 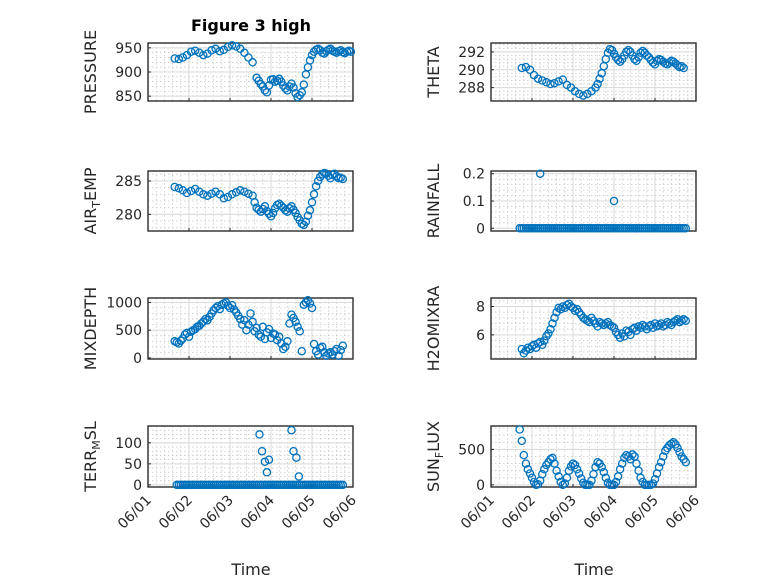 I want to click on y-tick-label: 950, so click(x=128, y=49).